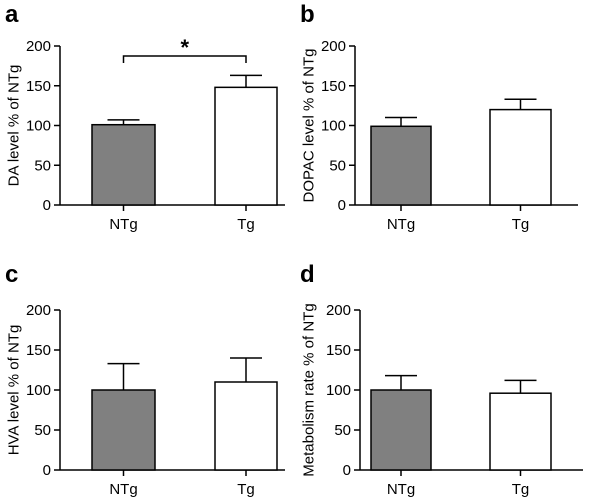 Image resolution: width=597 pixels, height=500 pixels. Describe the element at coordinates (12, 14) in the screenshot. I see `panel-letter: a` at that location.